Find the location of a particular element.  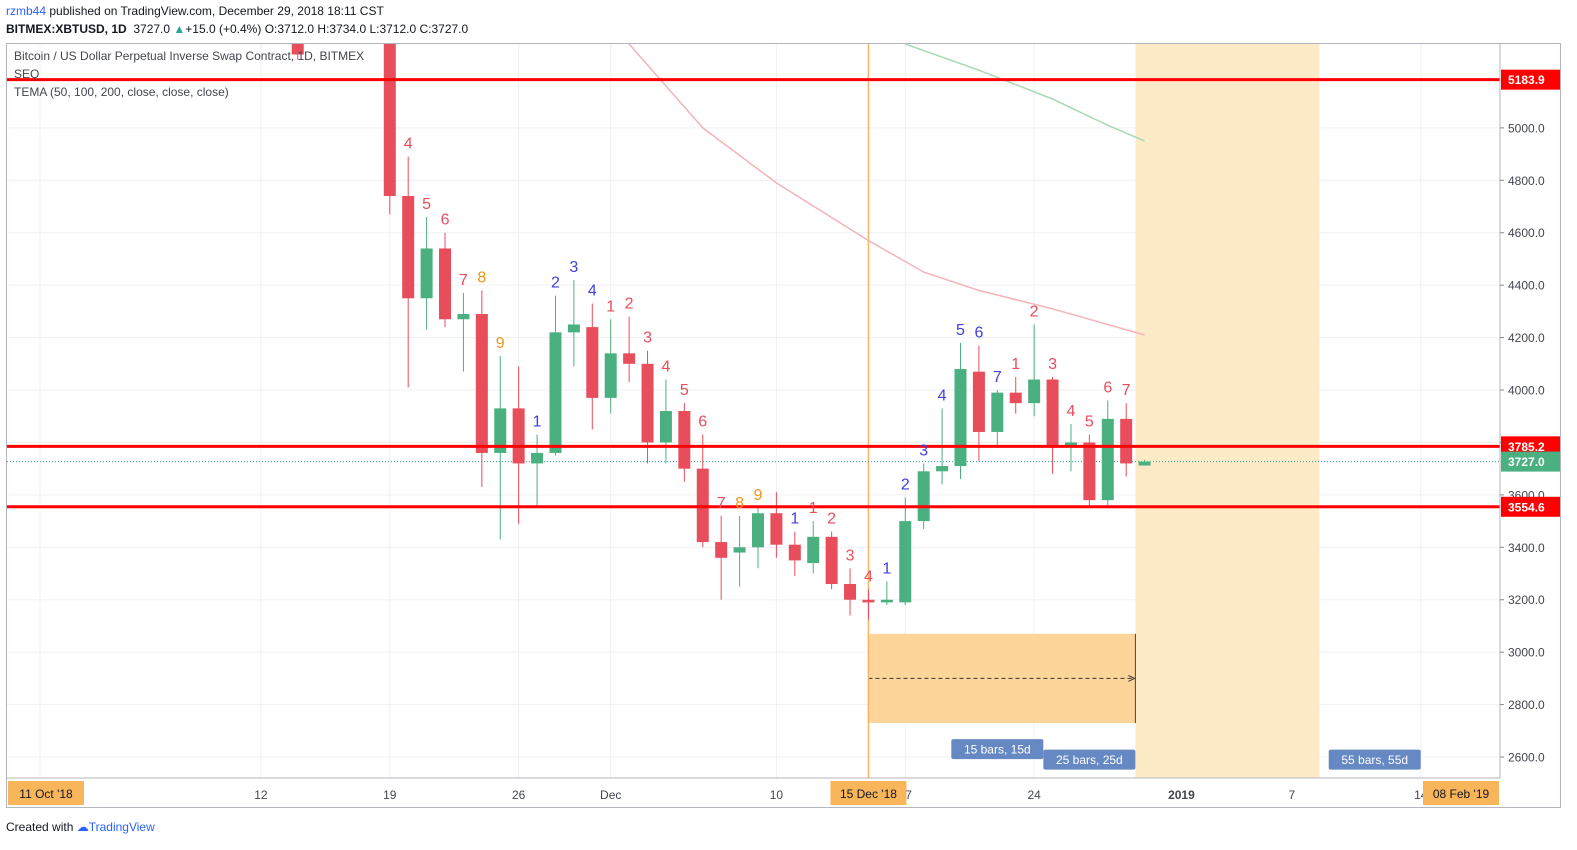

footer: Created with ☁TradingView is located at coordinates (80, 827).